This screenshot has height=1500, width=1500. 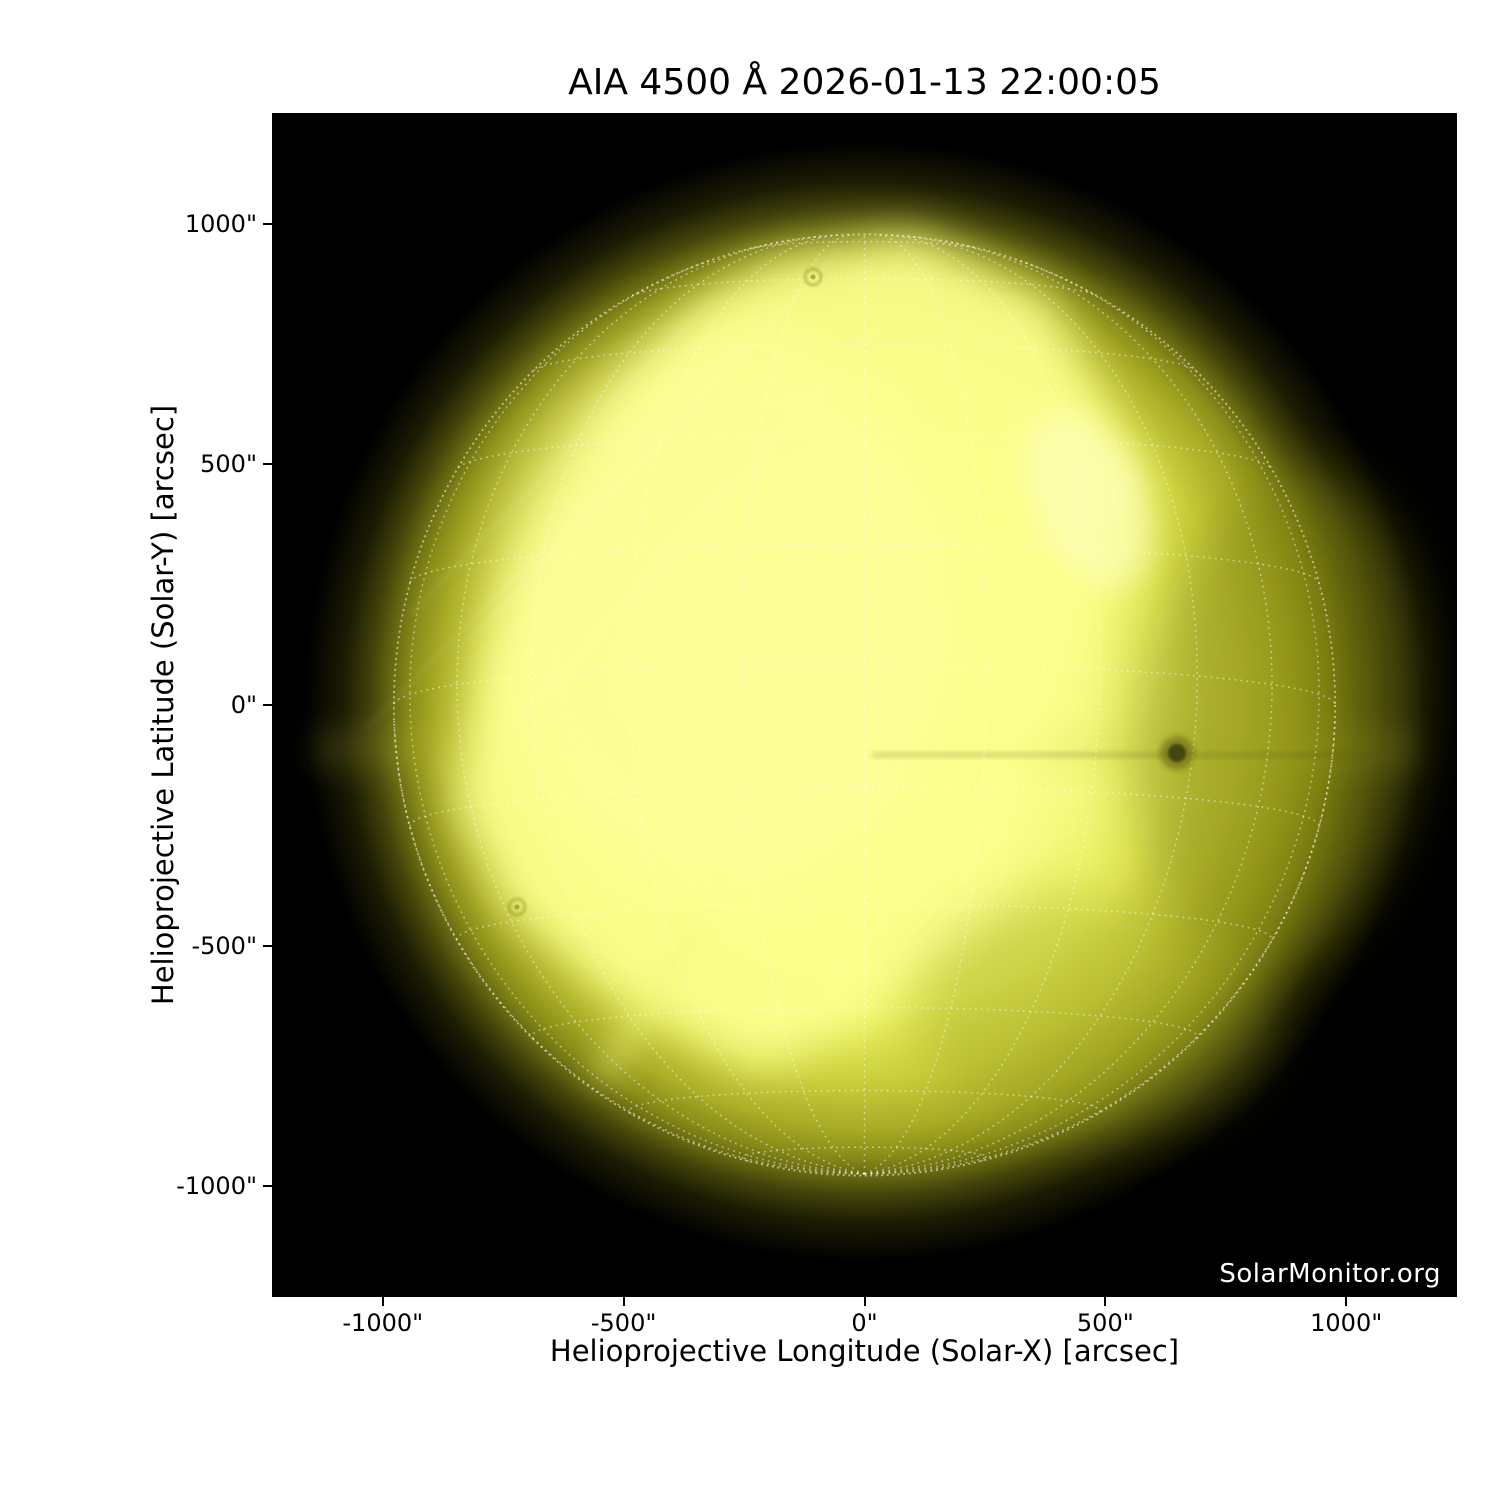 What do you see at coordinates (623, 1323) in the screenshot?
I see `x-tick-label: -500"` at bounding box center [623, 1323].